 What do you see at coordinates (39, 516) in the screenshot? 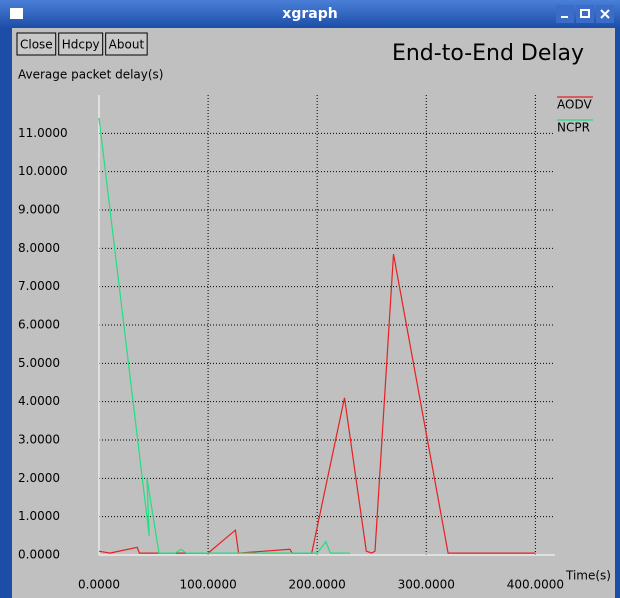
I see `y-tick-label: 1.0000` at bounding box center [39, 516].